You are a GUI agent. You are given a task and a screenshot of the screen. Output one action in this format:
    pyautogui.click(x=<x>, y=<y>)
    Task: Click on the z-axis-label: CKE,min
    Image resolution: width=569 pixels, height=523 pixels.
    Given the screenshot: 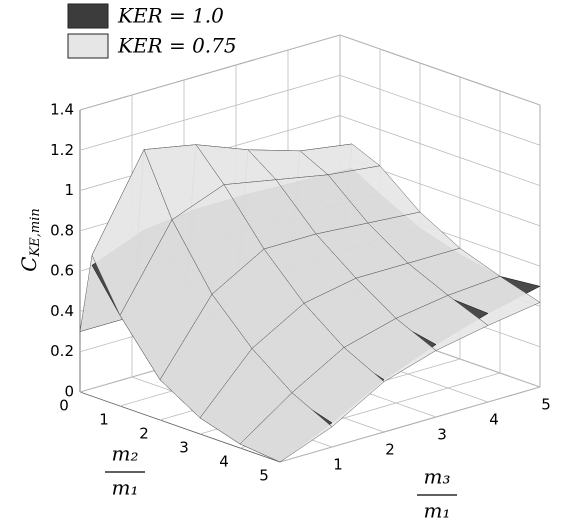 What is the action you would take?
    pyautogui.click(x=30, y=240)
    